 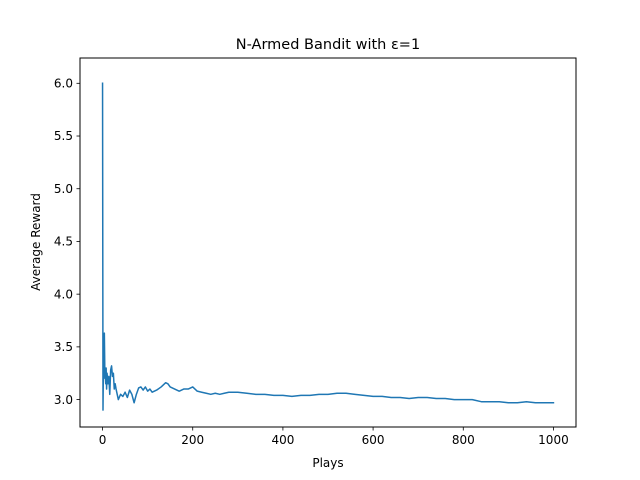 What do you see at coordinates (63, 242) in the screenshot?
I see `y-tick-label: 4.5` at bounding box center [63, 242].